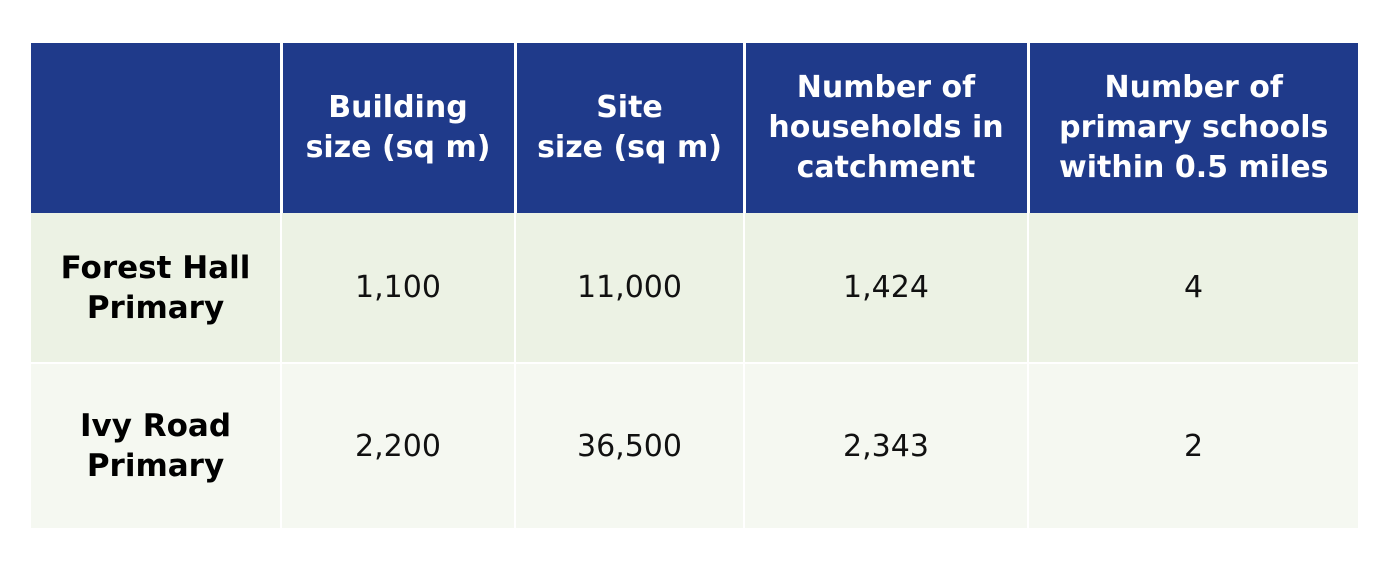 The image size is (1377, 574). What do you see at coordinates (1192, 445) in the screenshot?
I see `cell-schools-nearby: 2` at bounding box center [1192, 445].